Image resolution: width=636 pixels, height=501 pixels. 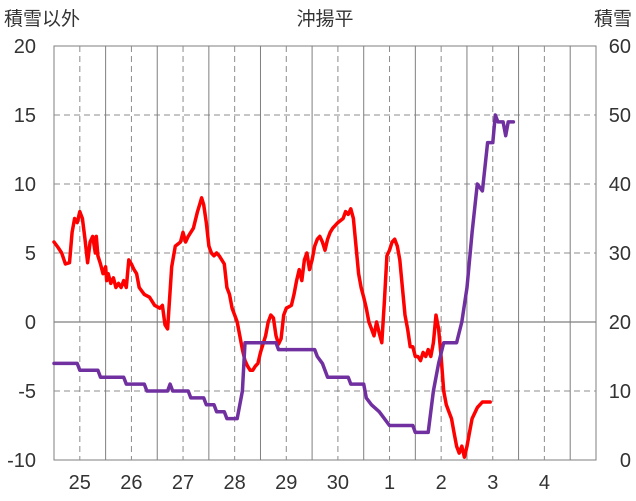 I want to click on x-tick-label: 29, so click(x=286, y=483).